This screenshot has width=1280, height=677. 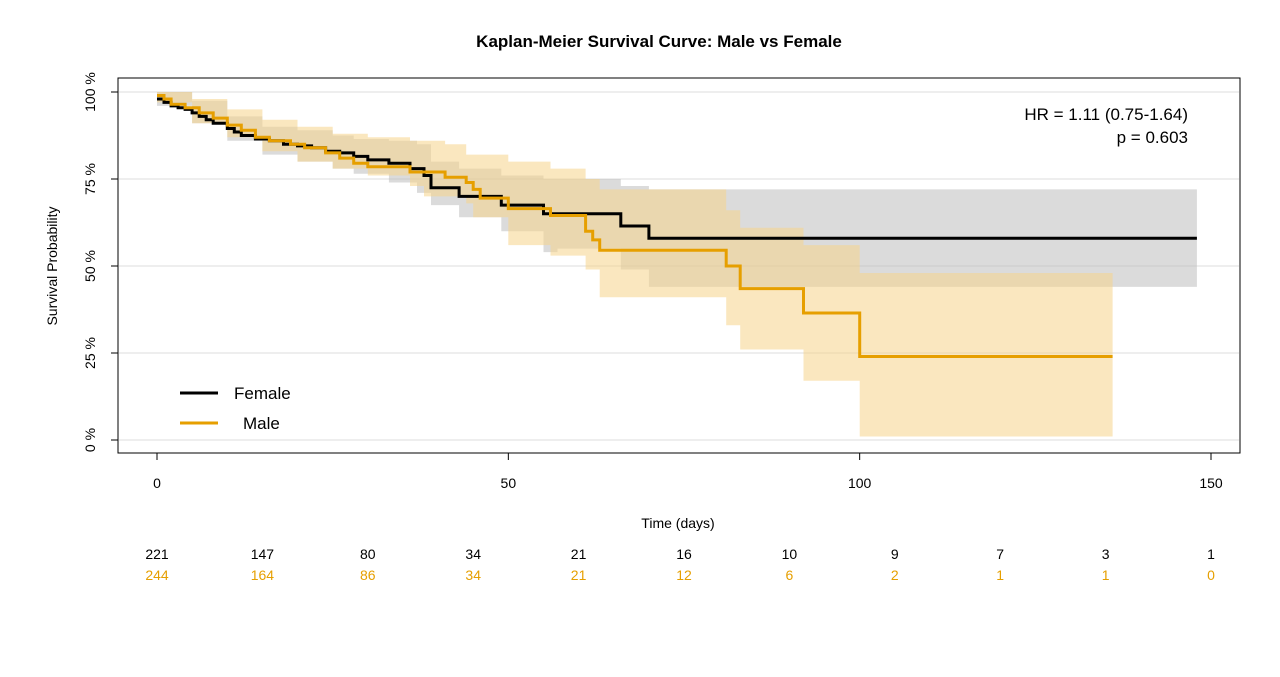 What do you see at coordinates (677, 523) in the screenshot?
I see `x-axis-label: Time (days)` at bounding box center [677, 523].